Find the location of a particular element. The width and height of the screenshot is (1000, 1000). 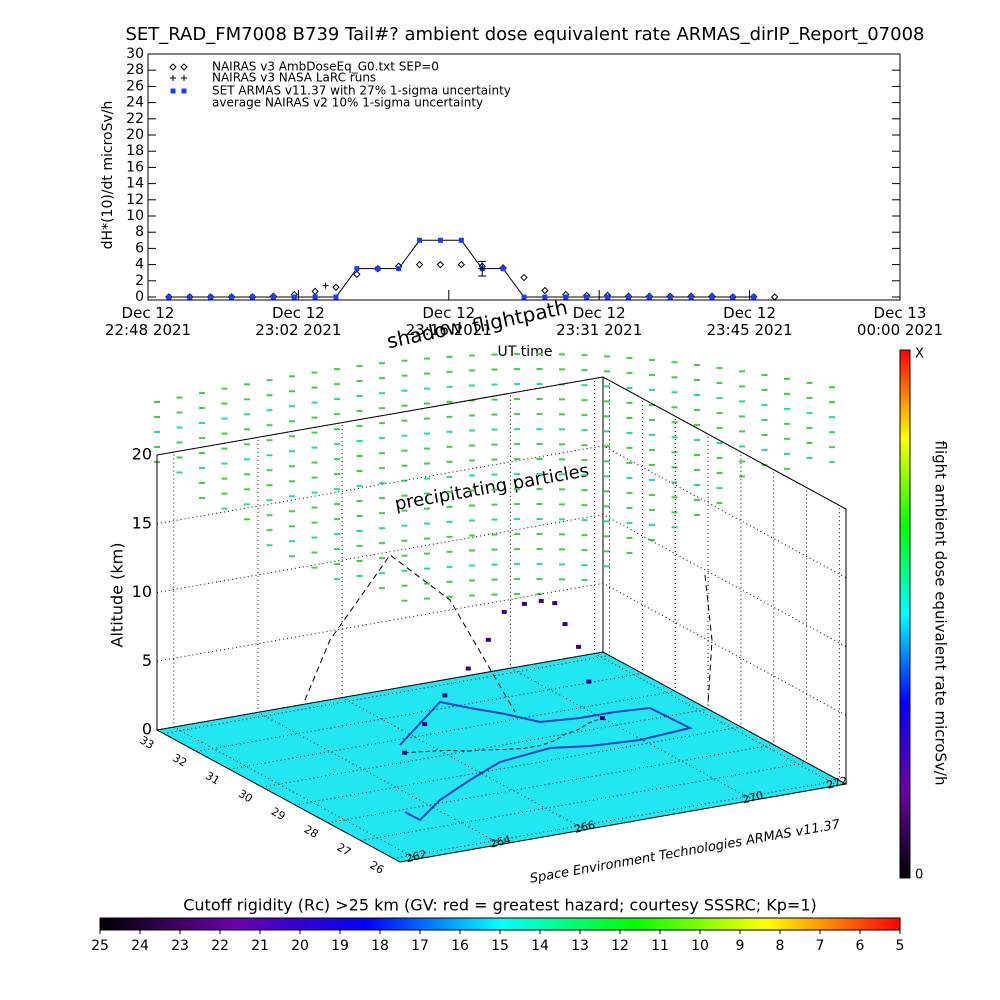

colorbar-tick-label: 22 is located at coordinates (220, 946).